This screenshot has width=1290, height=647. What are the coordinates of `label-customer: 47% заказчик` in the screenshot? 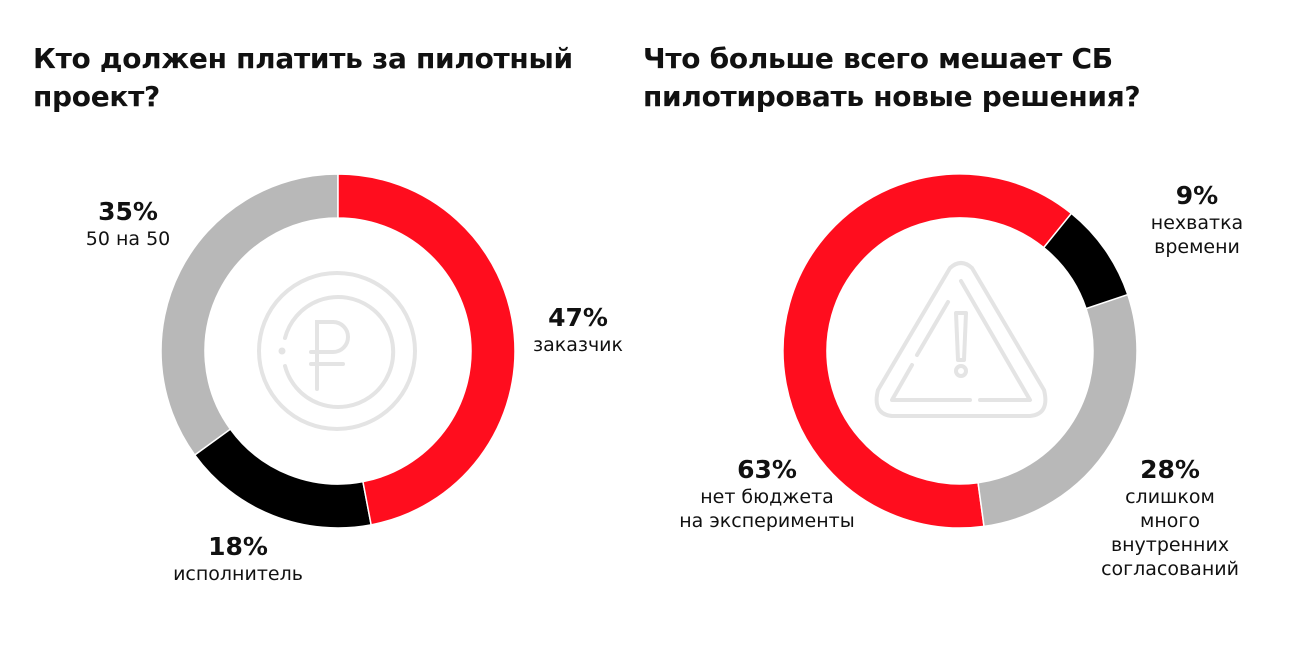 It's located at (578, 330).